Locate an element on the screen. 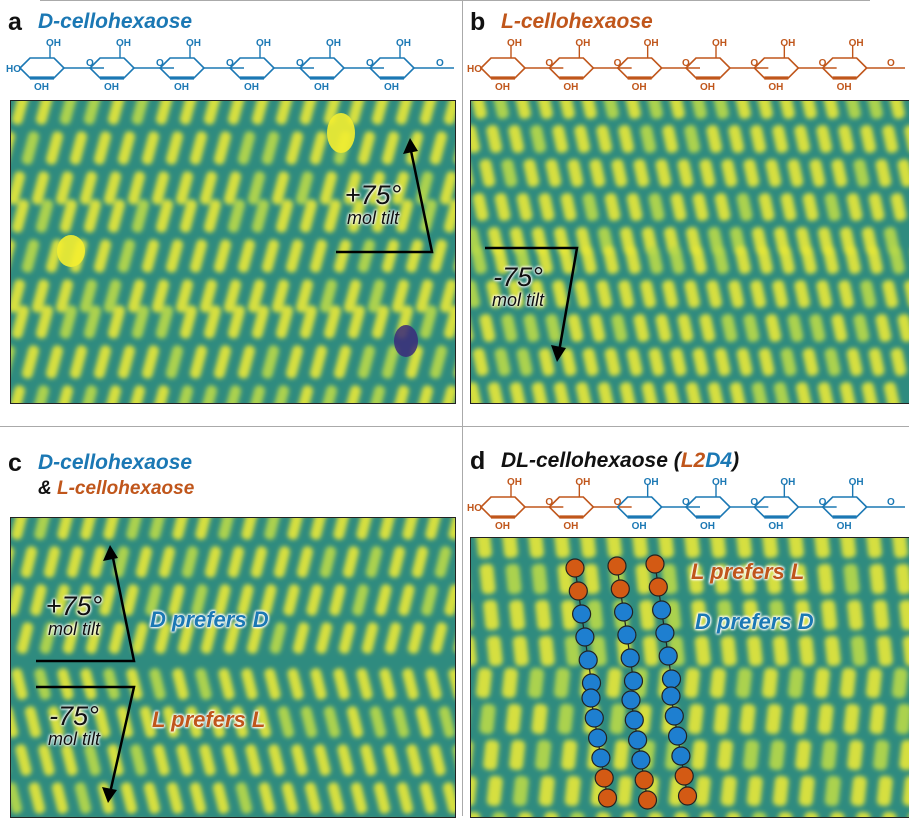 The width and height of the screenshot is (909, 818). tilt-sub-c-up: mol tilt is located at coordinates (73, 629).